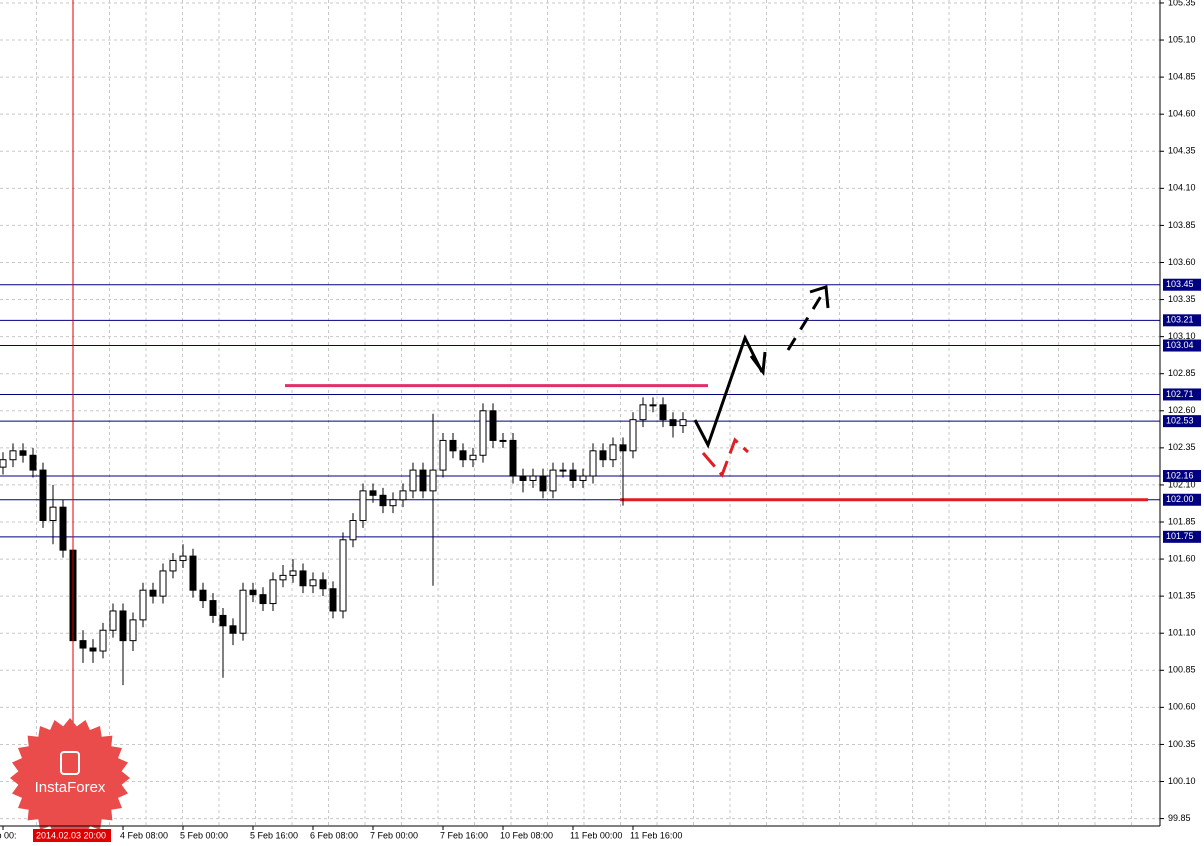  I want to click on x-tick-label: 11 Feb 16:00, so click(656, 835).